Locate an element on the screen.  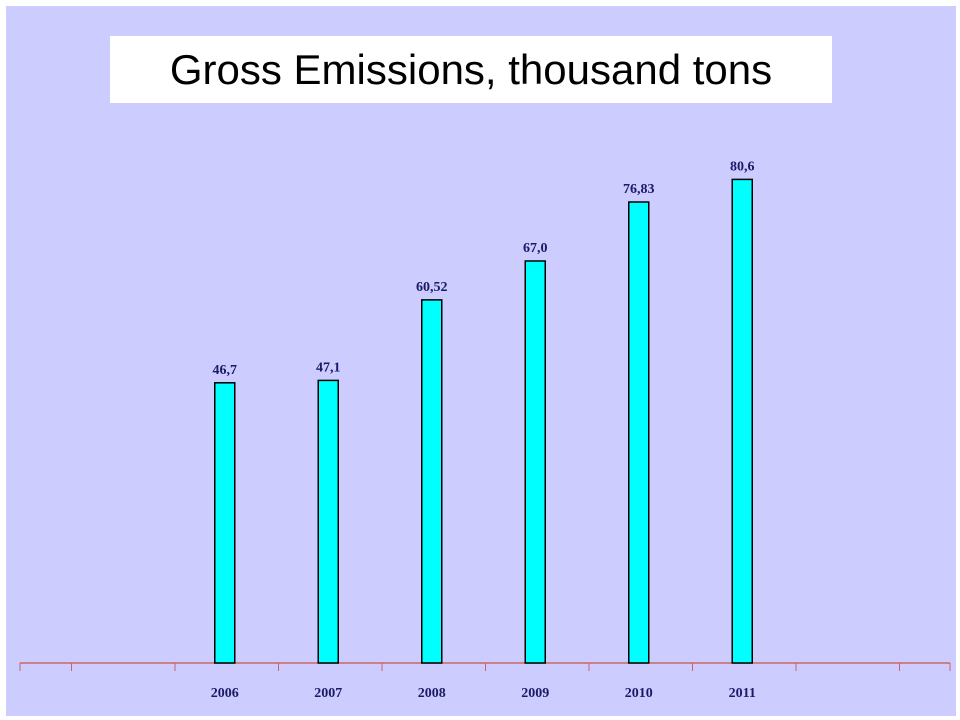
x-tick-label-2006: 2006 is located at coordinates (225, 693).